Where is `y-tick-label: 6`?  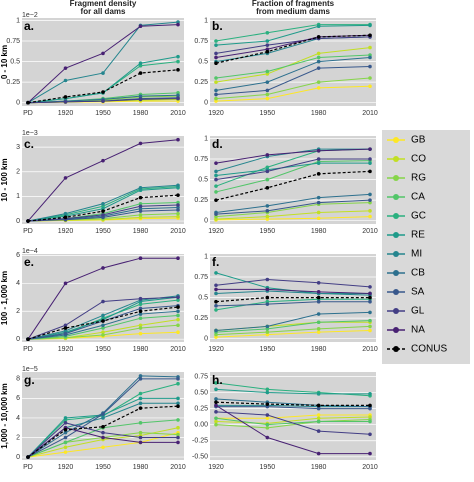 y-tick-label: 6 is located at coordinates (18, 398).